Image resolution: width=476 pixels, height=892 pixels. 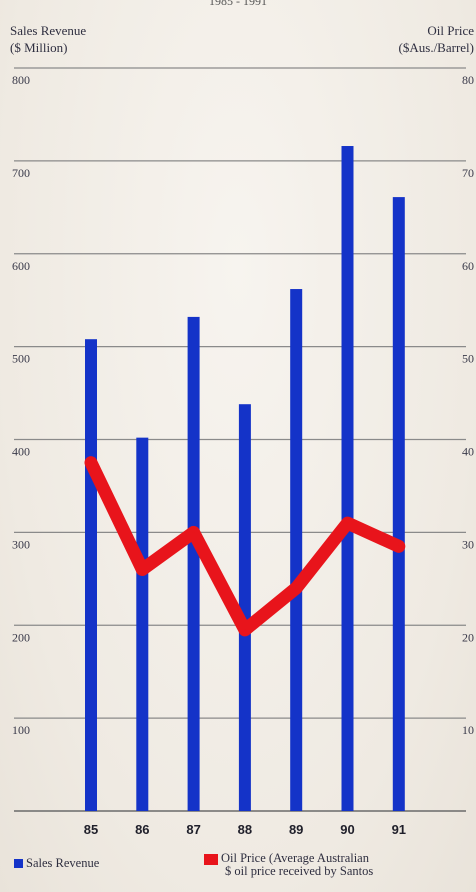 I want to click on legend-item-sales: Sales Revenue, so click(x=56, y=863).